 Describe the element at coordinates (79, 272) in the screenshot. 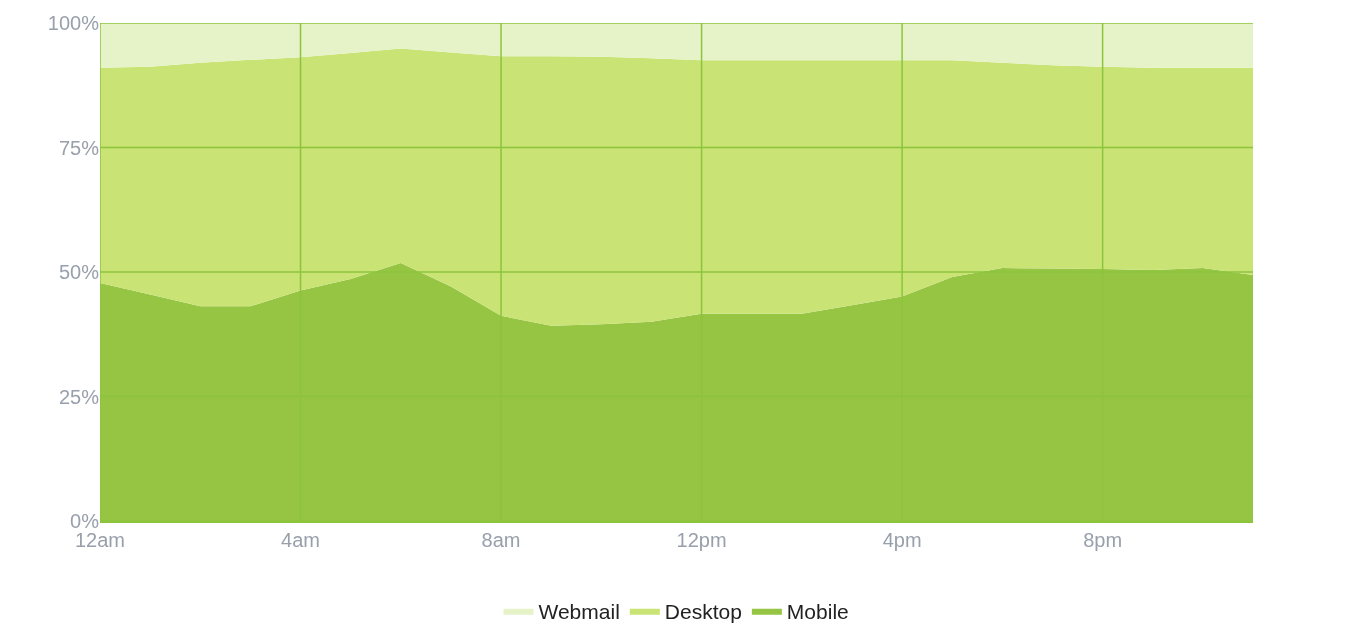

I see `y-tick-label: 50%` at that location.